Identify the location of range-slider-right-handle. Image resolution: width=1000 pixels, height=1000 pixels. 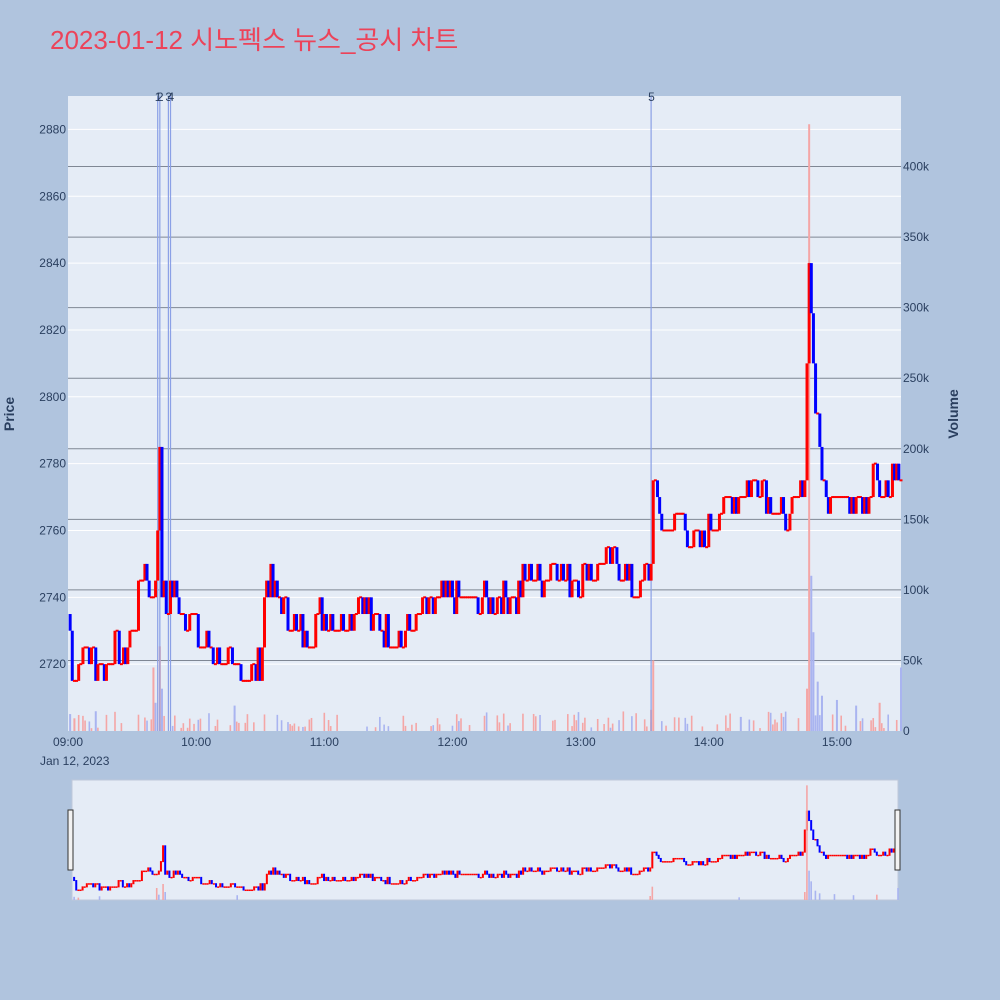
(897, 840).